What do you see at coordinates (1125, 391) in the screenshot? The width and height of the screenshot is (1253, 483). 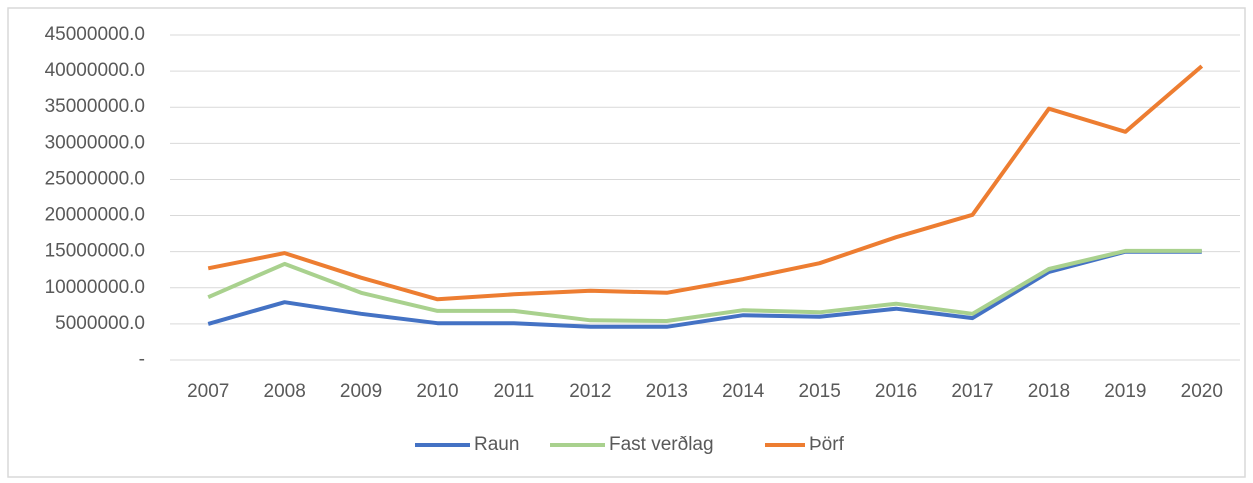 I see `x-tick-label: 2019` at bounding box center [1125, 391].